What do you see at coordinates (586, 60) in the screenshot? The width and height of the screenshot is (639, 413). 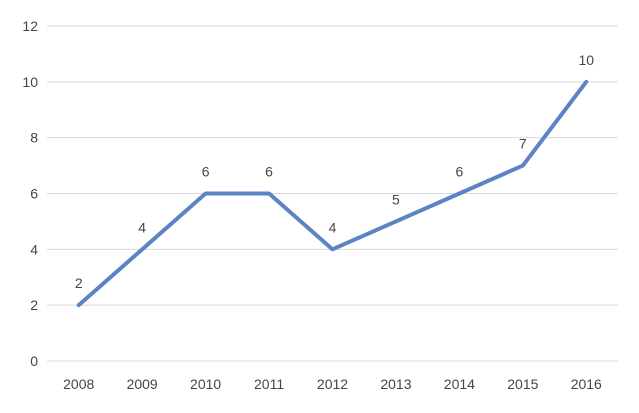 I see `data-point-label: 10` at bounding box center [586, 60].